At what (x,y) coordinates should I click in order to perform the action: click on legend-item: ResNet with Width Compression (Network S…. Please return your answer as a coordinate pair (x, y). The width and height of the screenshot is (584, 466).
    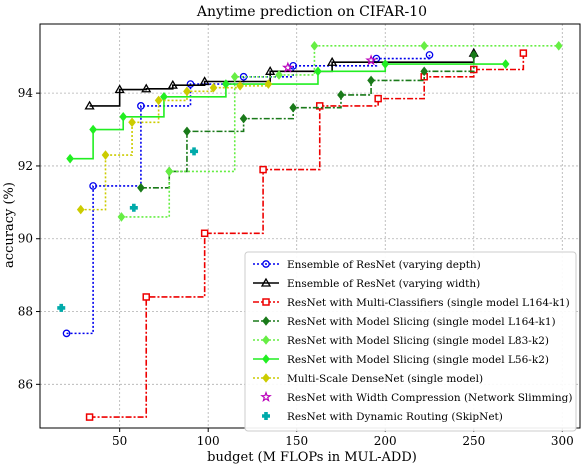
    Looking at the image, I should click on (416, 397).